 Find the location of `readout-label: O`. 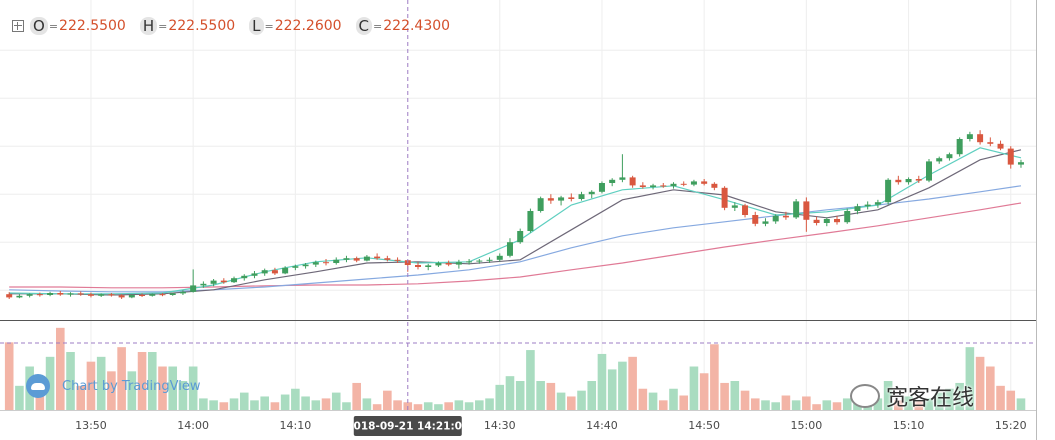

readout-label: O is located at coordinates (39, 26).